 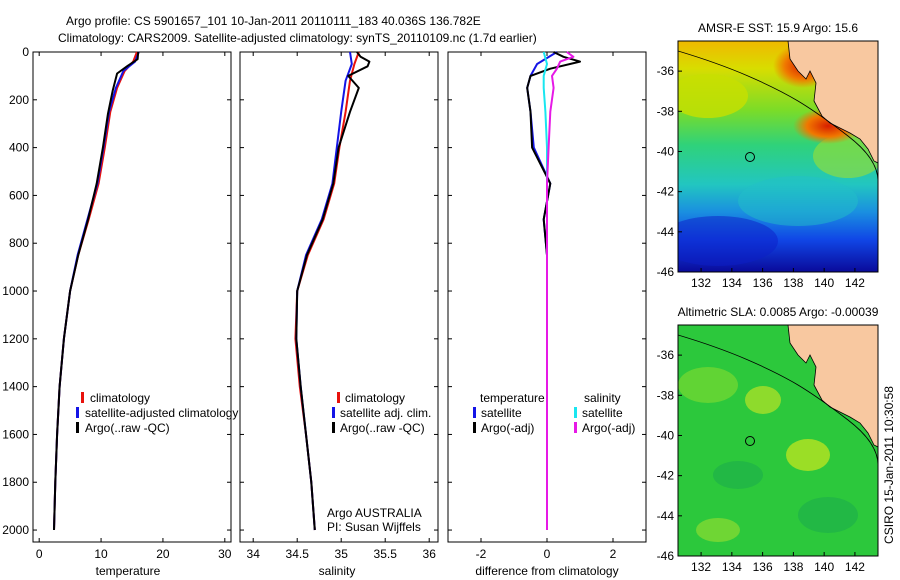 What do you see at coordinates (374, 513) in the screenshot?
I see `annotation-argo-australia: Argo AUSTRALIA` at bounding box center [374, 513].